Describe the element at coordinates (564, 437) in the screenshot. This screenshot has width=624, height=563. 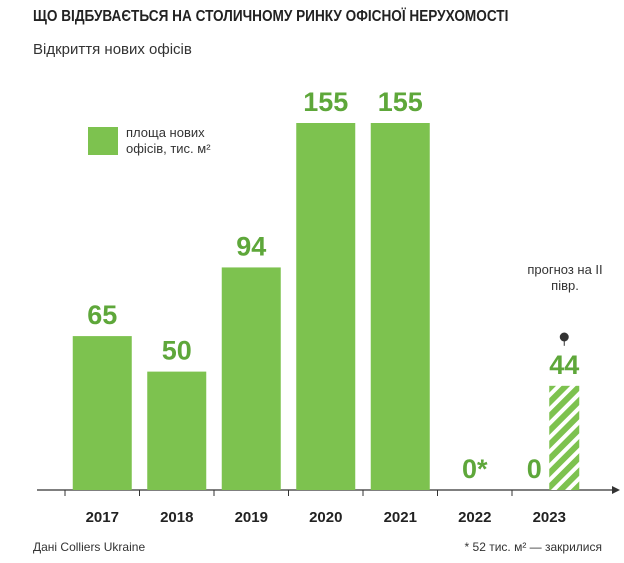
I see `forecast-bar` at that location.